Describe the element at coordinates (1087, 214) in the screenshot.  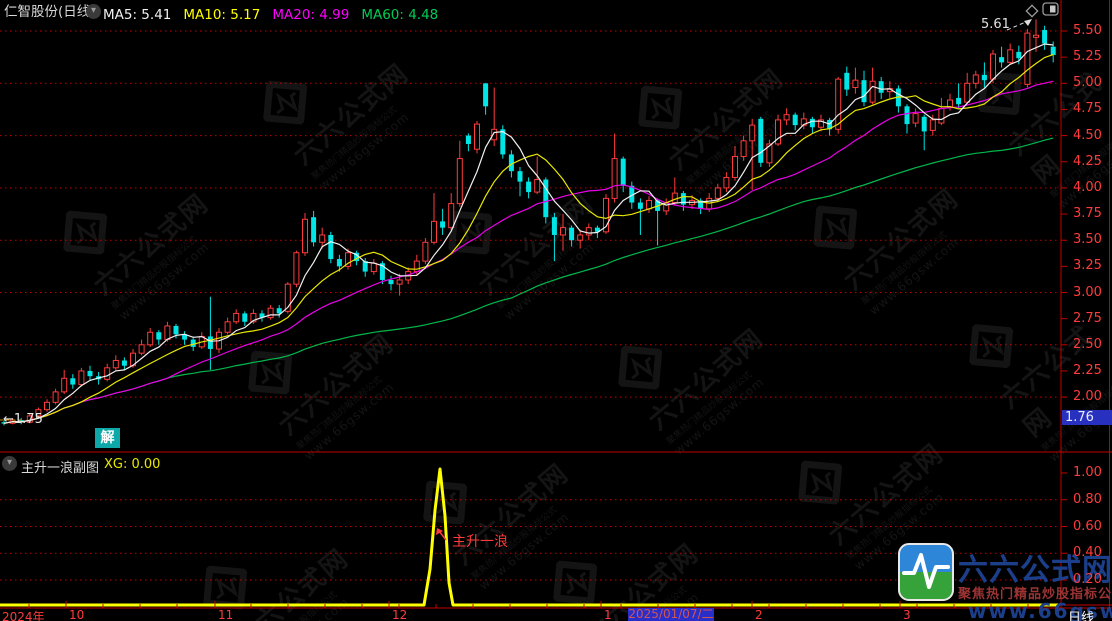
I see `price-axis-label: 3.75` at that location.